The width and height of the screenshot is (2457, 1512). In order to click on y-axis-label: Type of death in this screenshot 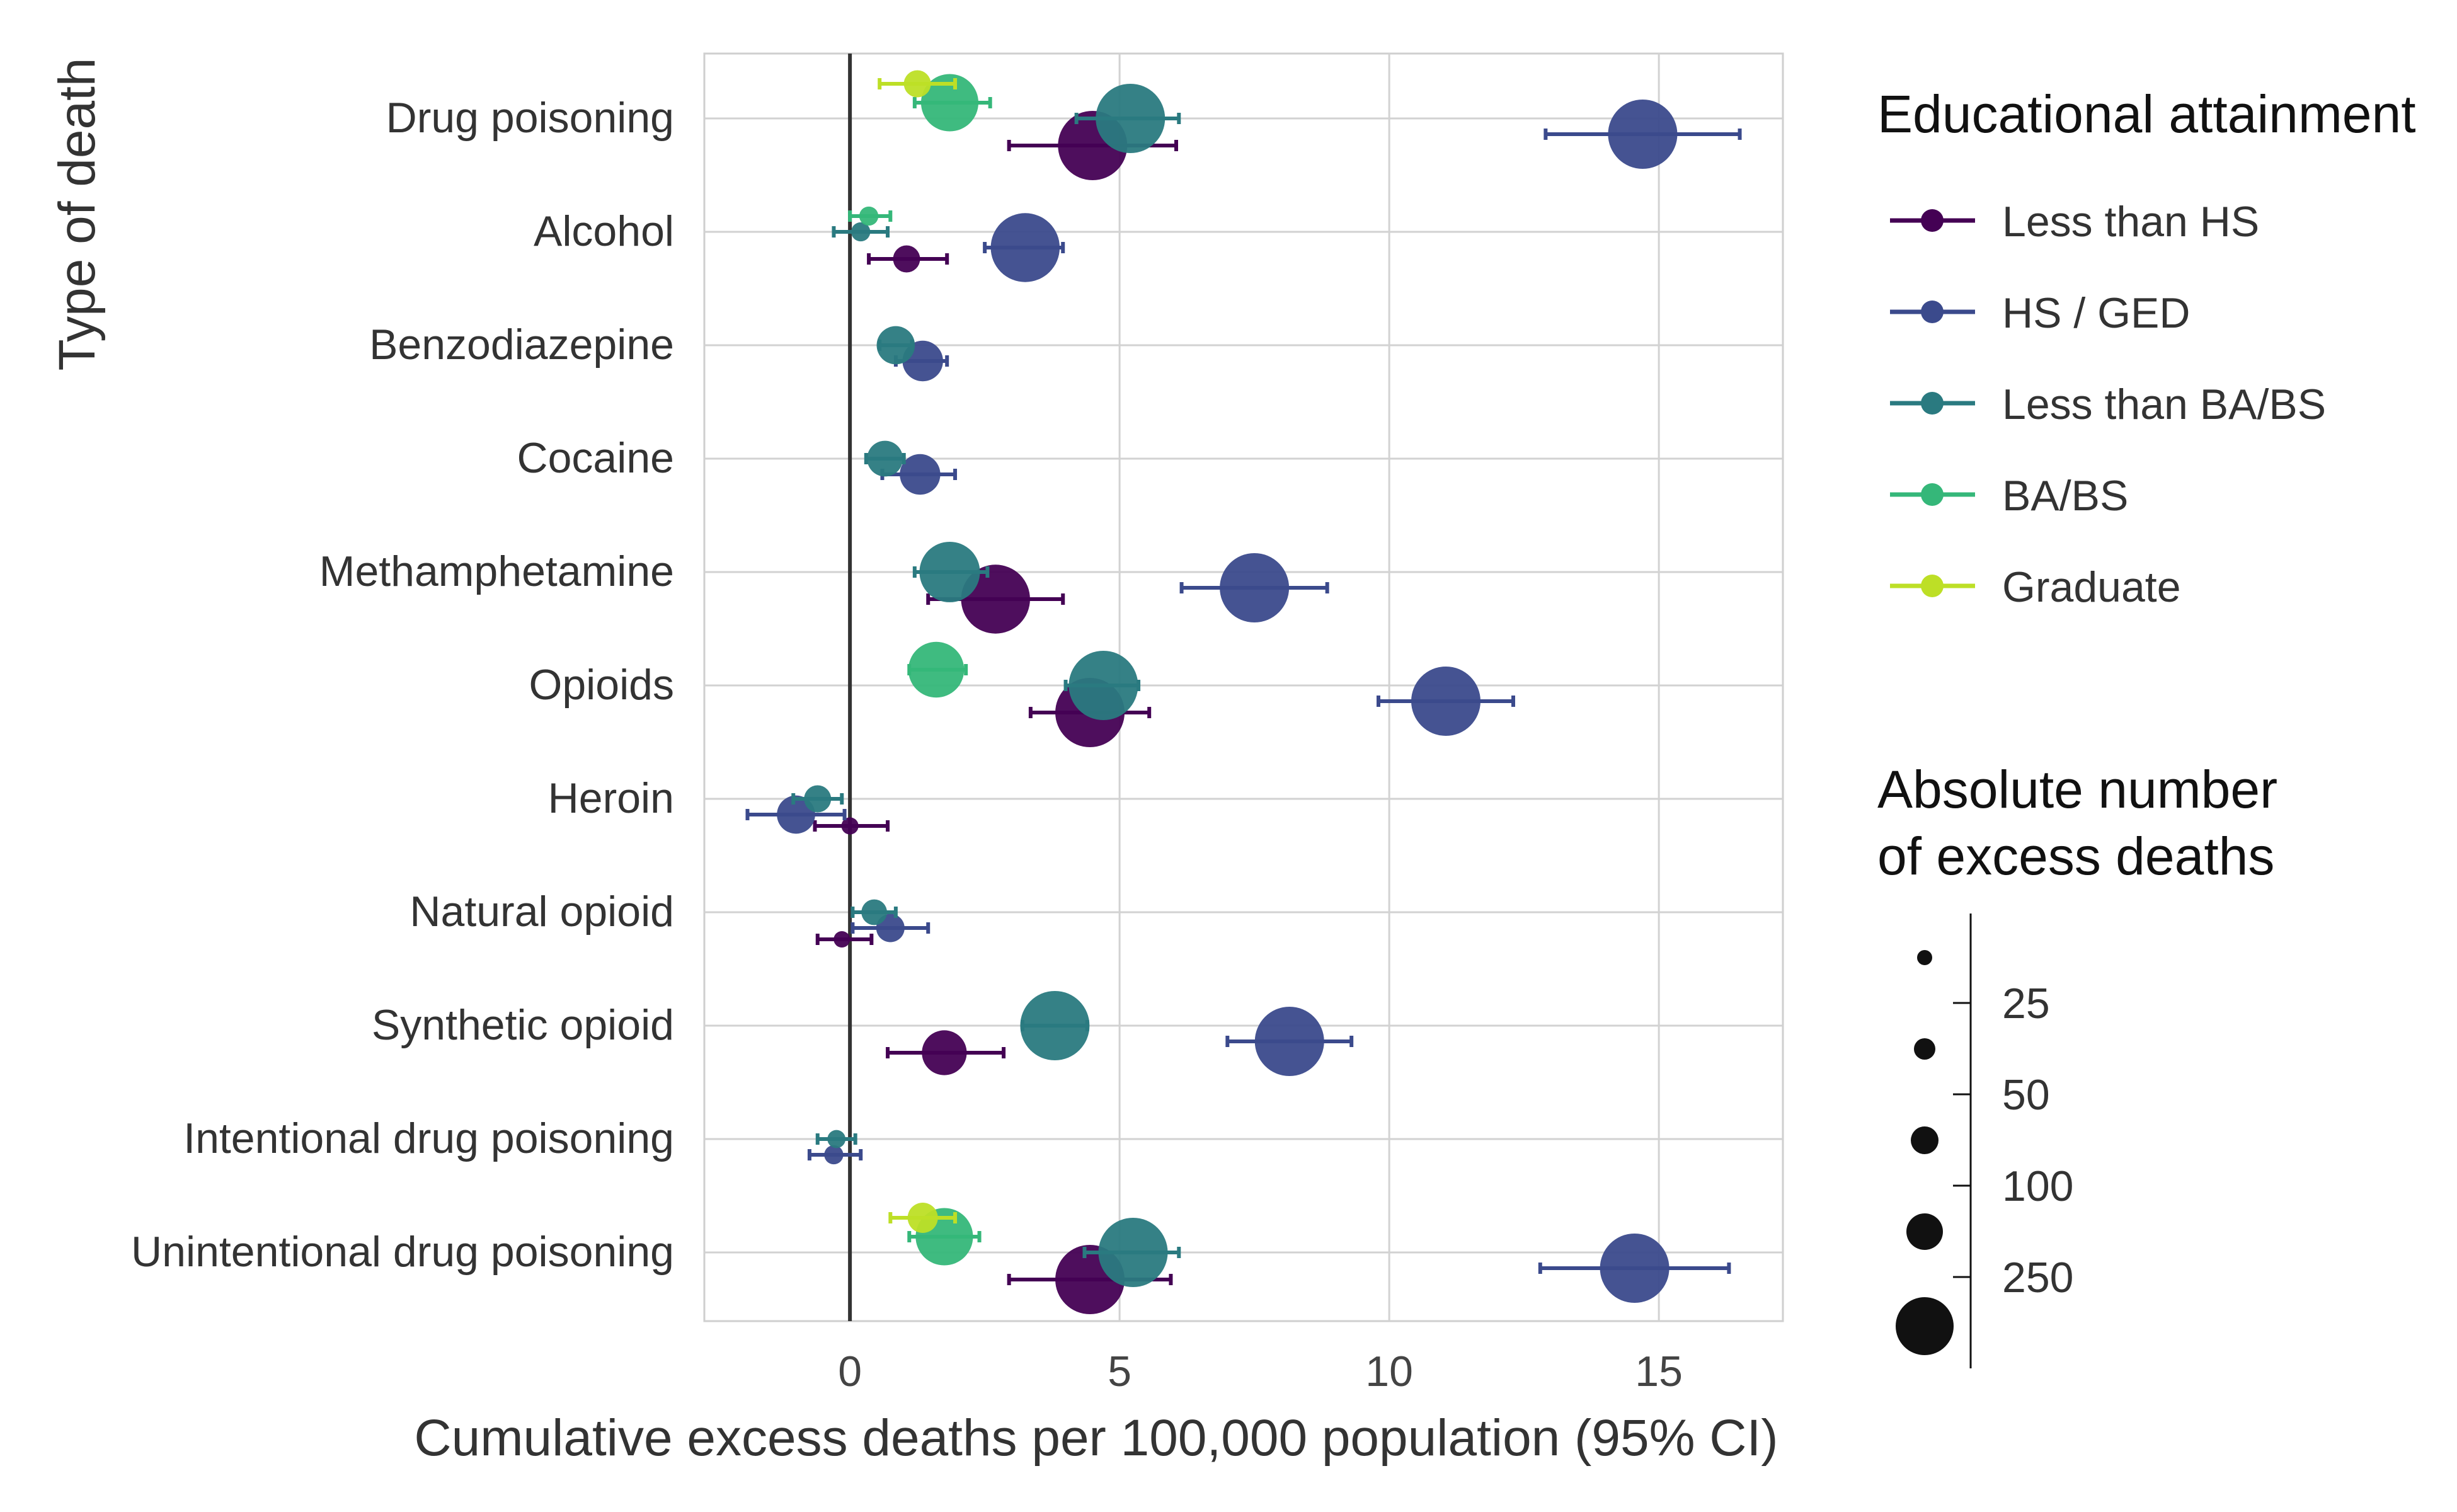, I will do `click(77, 214)`.